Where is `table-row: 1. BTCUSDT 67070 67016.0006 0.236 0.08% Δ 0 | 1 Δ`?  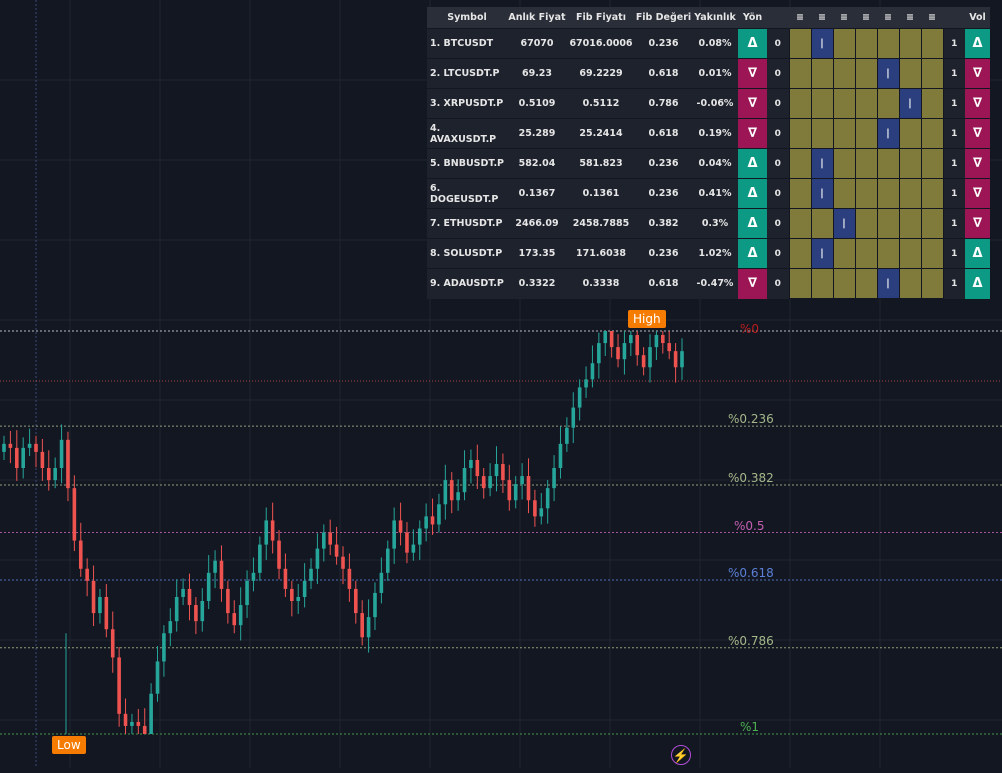
table-row: 1. BTCUSDT 67070 67016.0006 0.236 0.08% Δ 0 | 1 Δ is located at coordinates (708, 43).